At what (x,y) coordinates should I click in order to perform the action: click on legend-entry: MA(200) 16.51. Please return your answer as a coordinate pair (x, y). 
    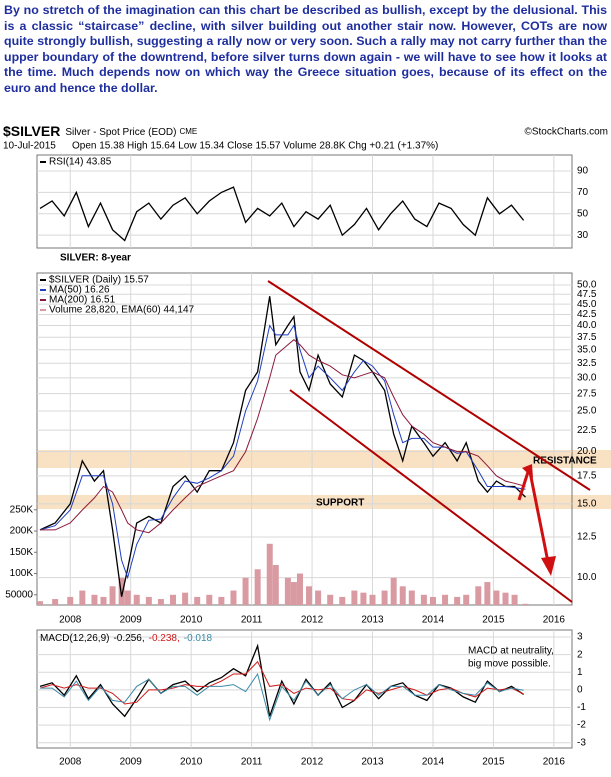
    Looking at the image, I should click on (82, 300).